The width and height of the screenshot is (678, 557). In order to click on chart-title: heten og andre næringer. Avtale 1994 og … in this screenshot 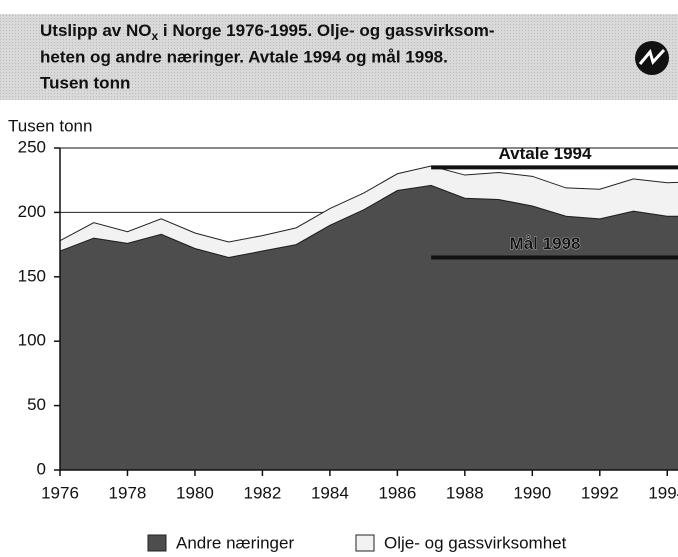, I will do `click(244, 56)`.